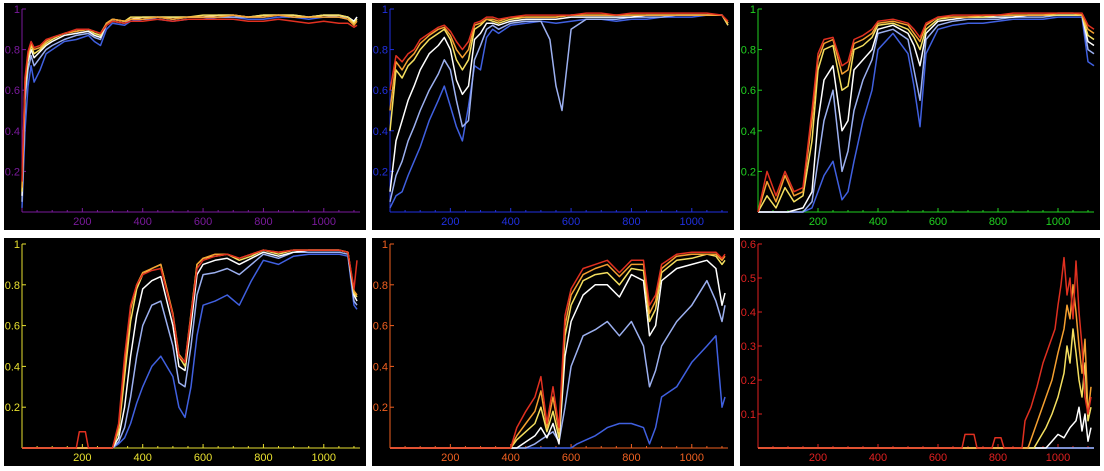 The width and height of the screenshot is (1104, 471). What do you see at coordinates (748, 415) in the screenshot?
I see `y-tick-label: 0.1` at bounding box center [748, 415].